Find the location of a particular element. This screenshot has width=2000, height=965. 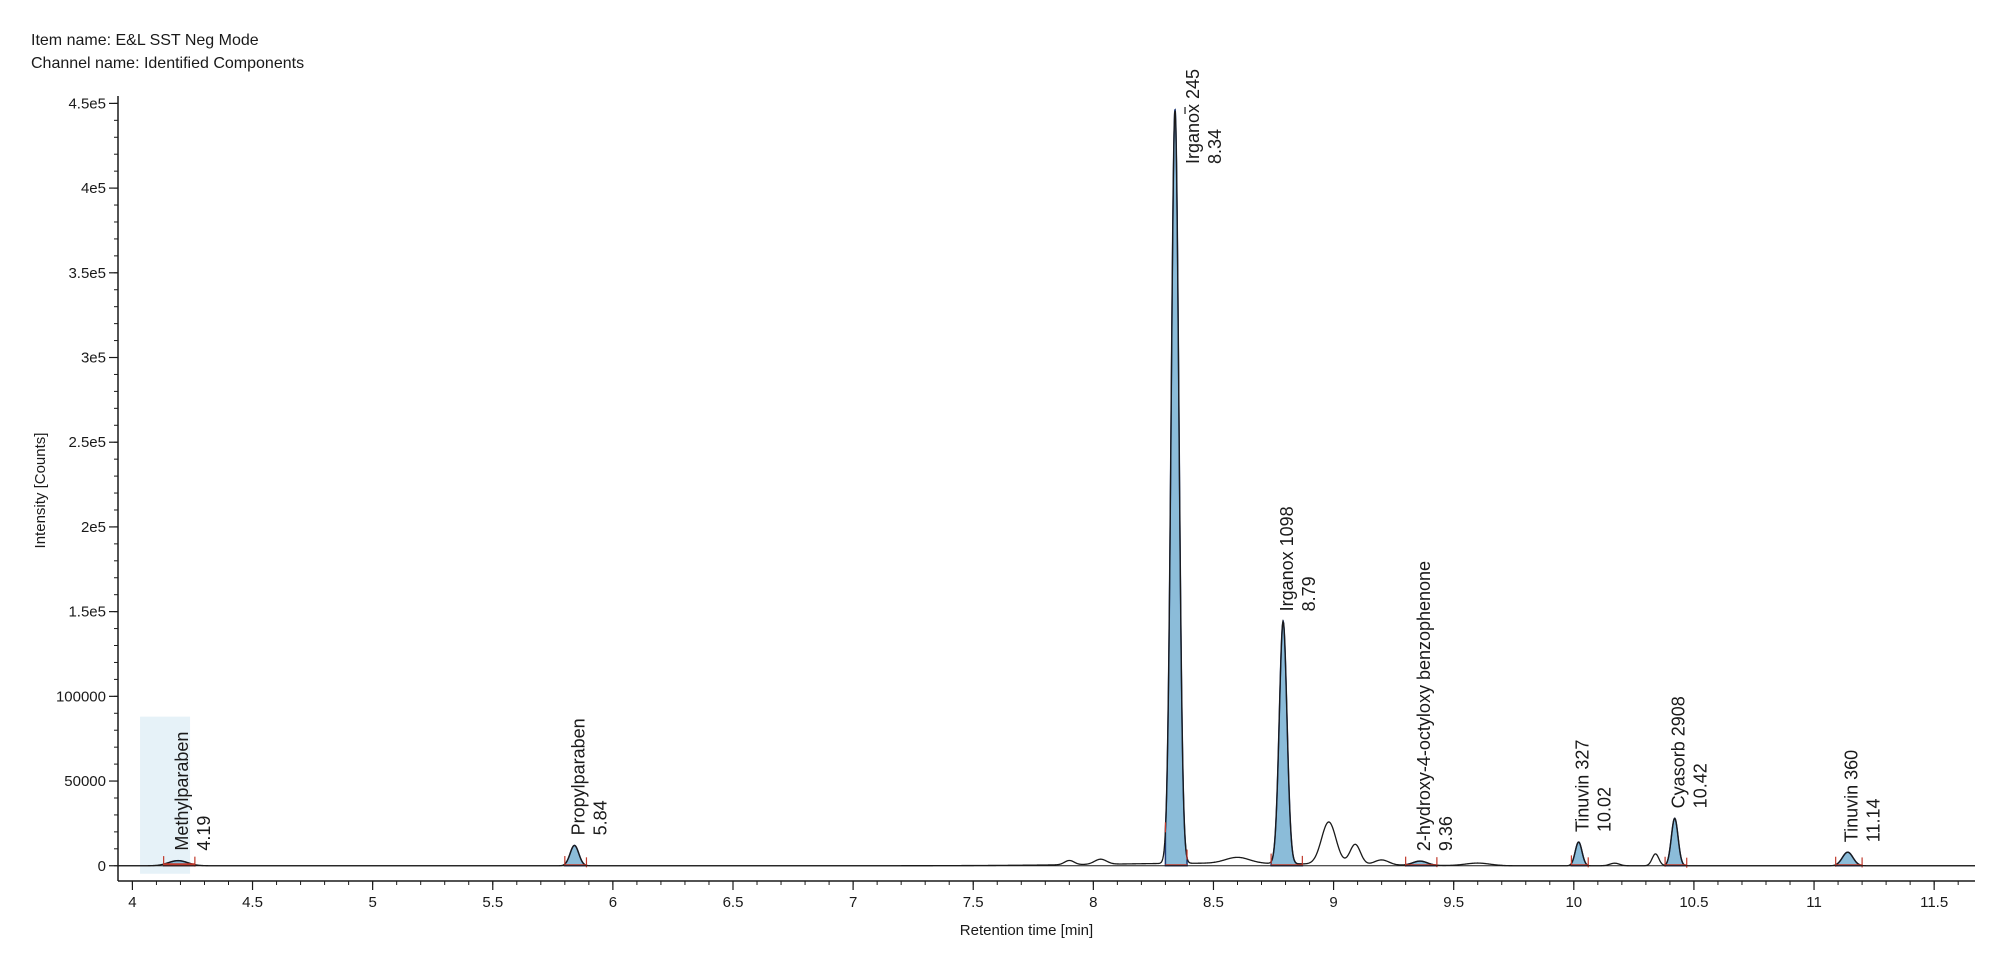

peak-label-7: Tinuvin 360 11.14 is located at coordinates (1863, 796).